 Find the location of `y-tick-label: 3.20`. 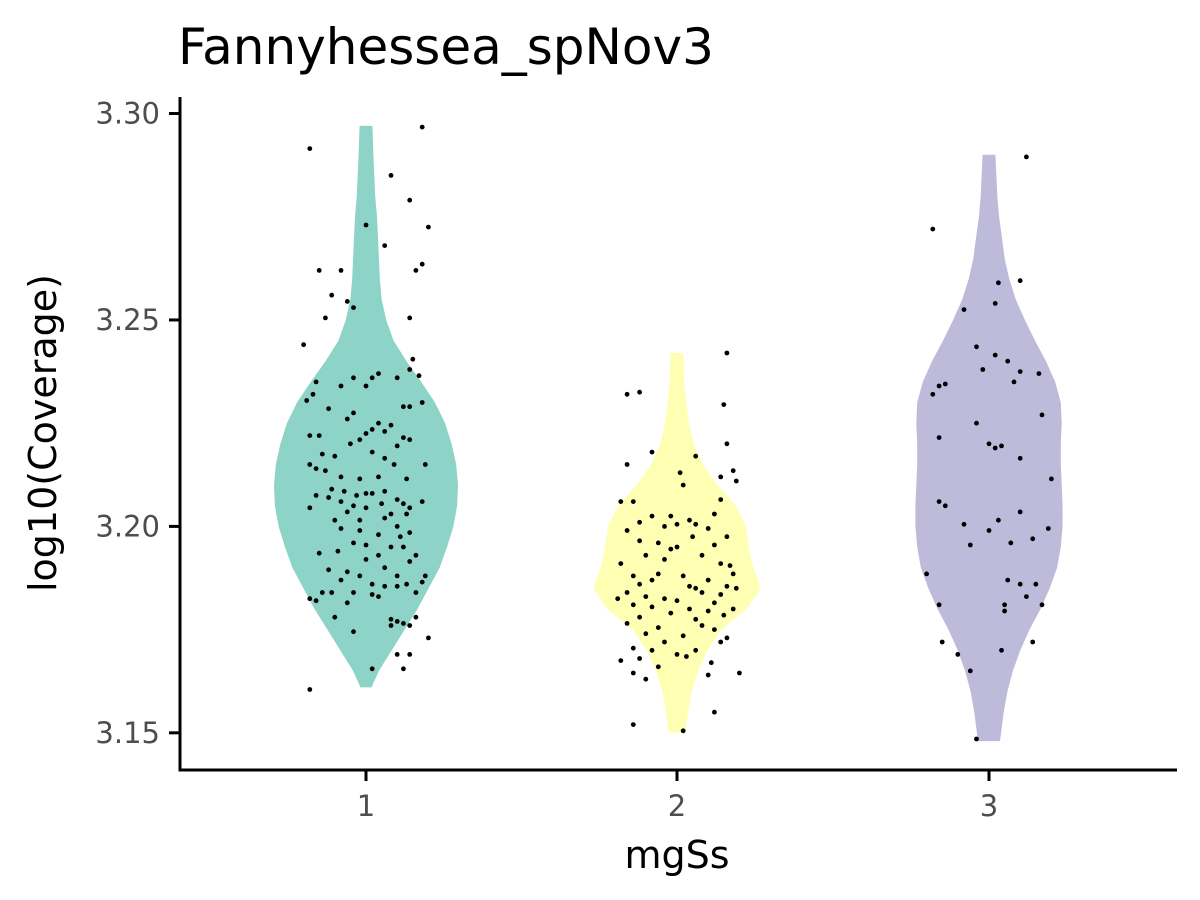

y-tick-label: 3.20 is located at coordinates (127, 526).